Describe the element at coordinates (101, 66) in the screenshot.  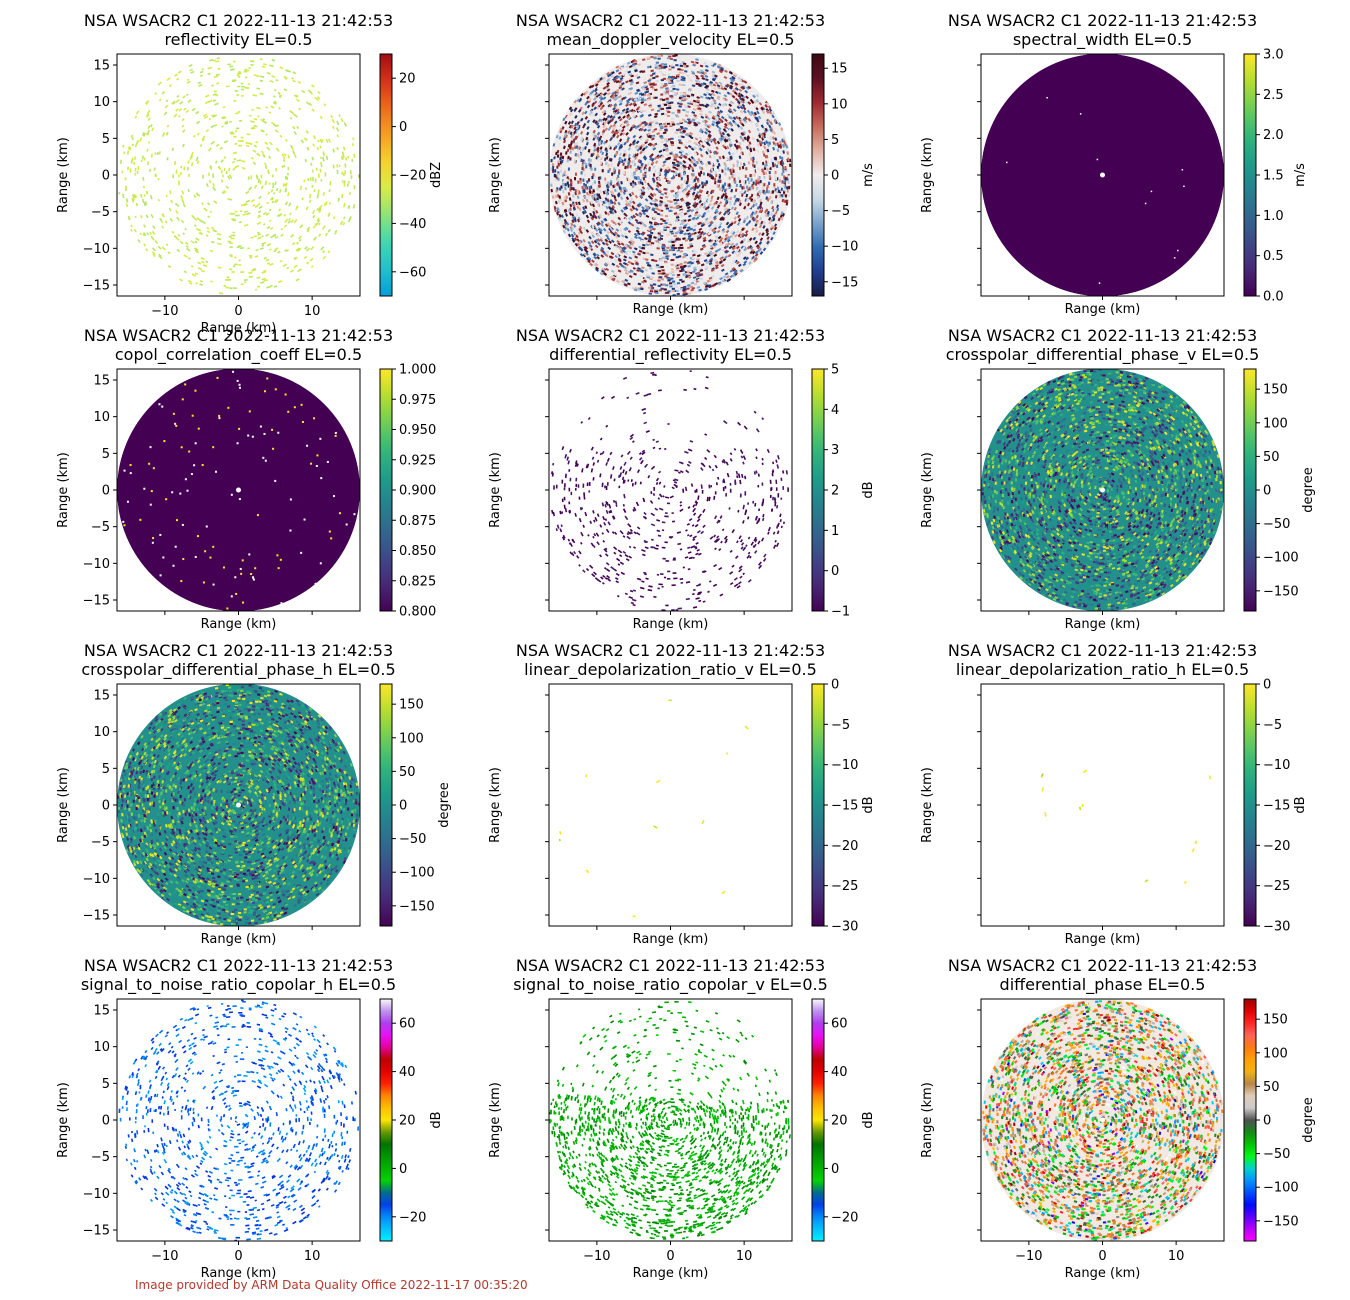
I see `y-tick-label: 15` at that location.